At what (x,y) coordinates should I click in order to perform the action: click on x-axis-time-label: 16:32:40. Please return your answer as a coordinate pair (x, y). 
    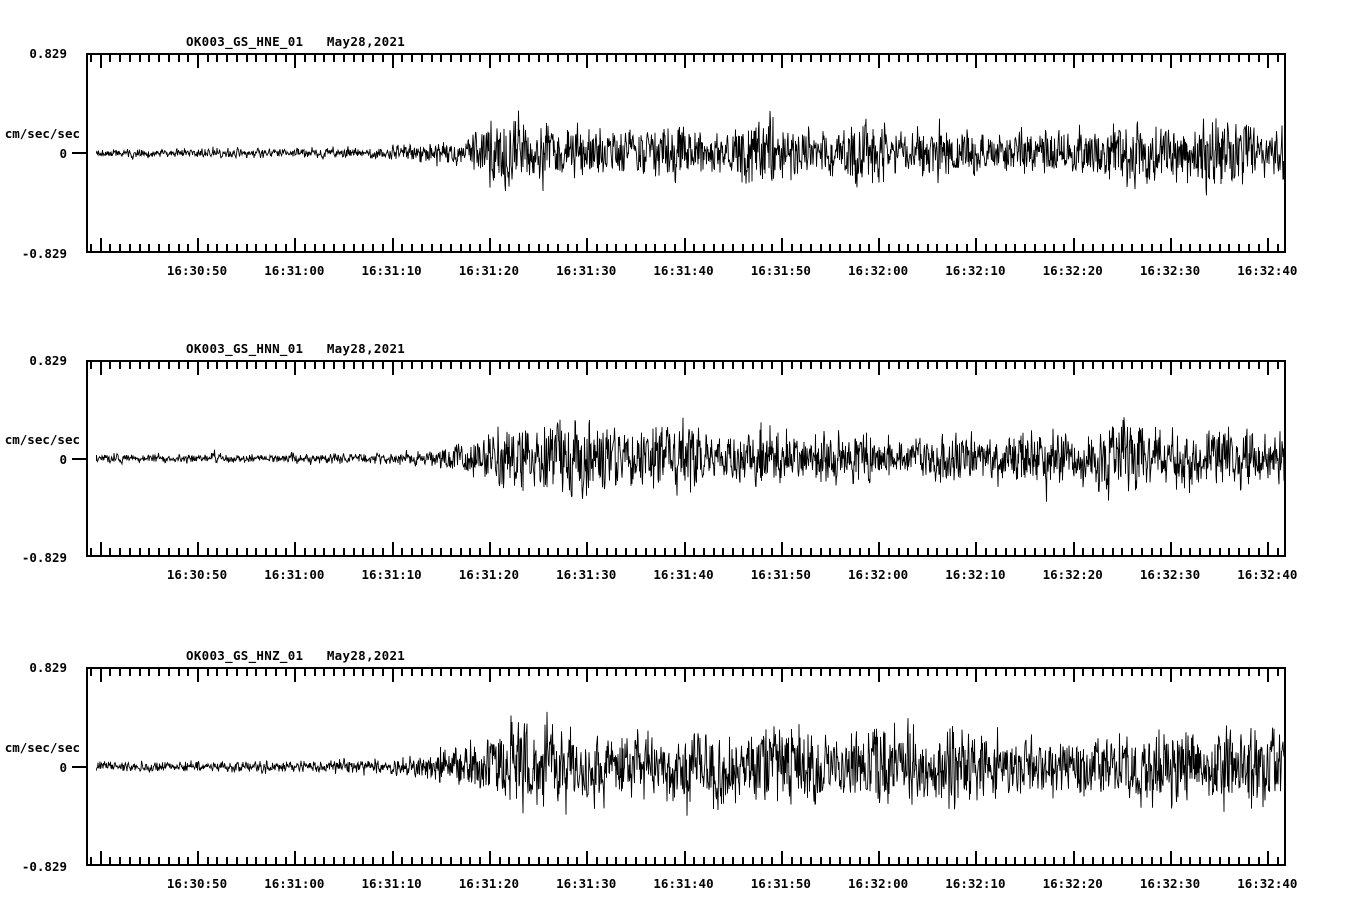
    Looking at the image, I should click on (1267, 270).